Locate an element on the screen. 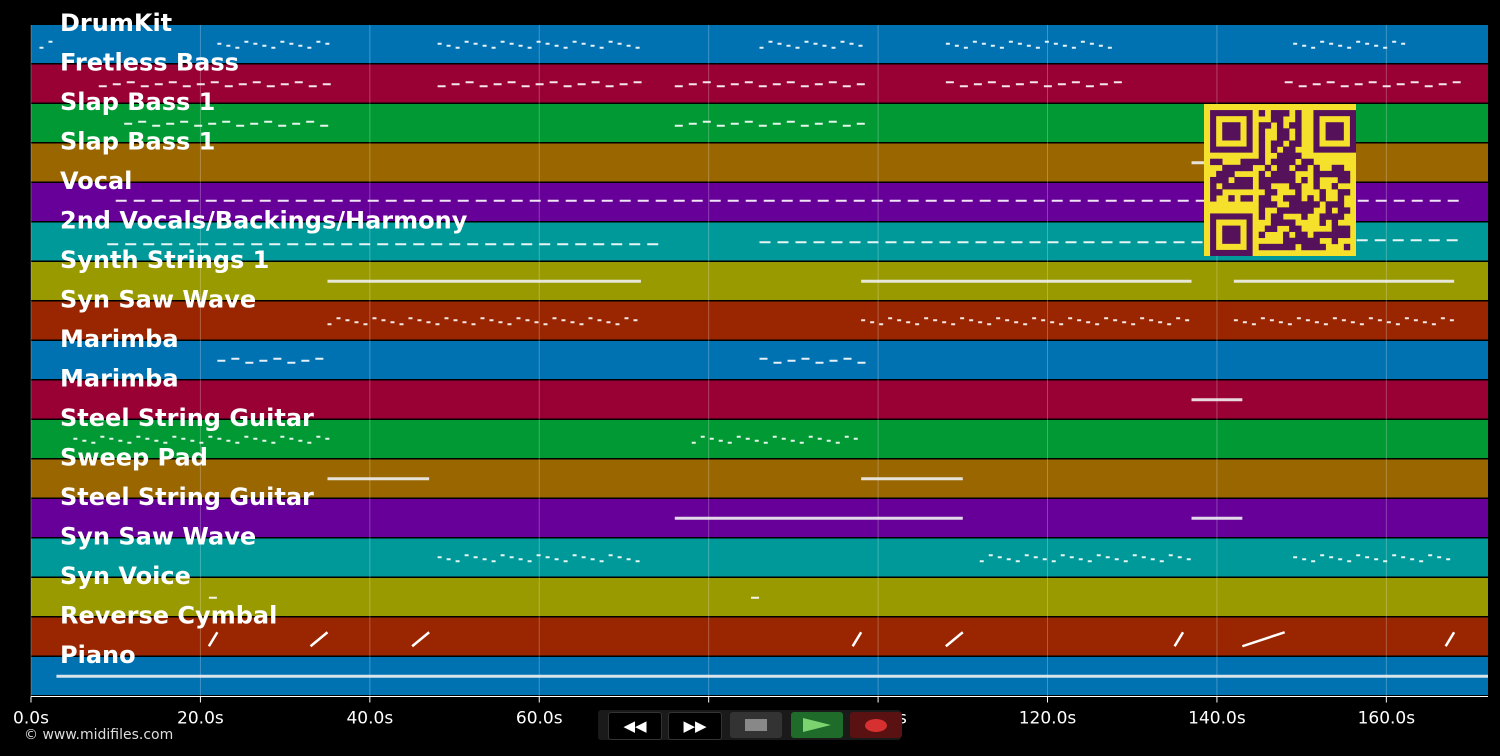 This screenshot has height=756, width=1500. track-name-label: Fretless Bass is located at coordinates (149, 63).